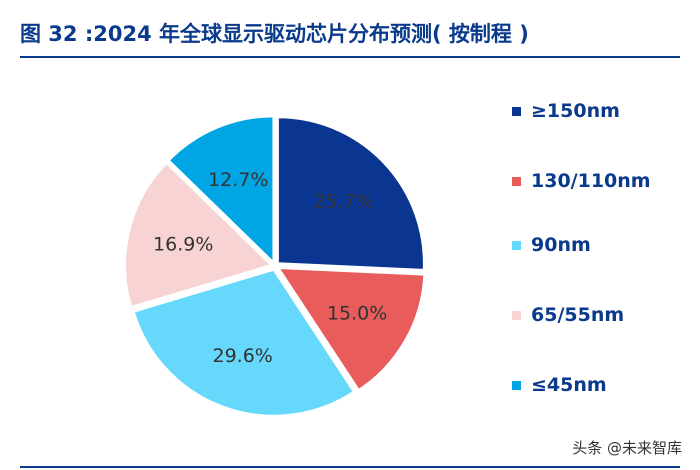 The image size is (700, 470). I want to click on legend-item: 65/55nm, so click(592, 315).